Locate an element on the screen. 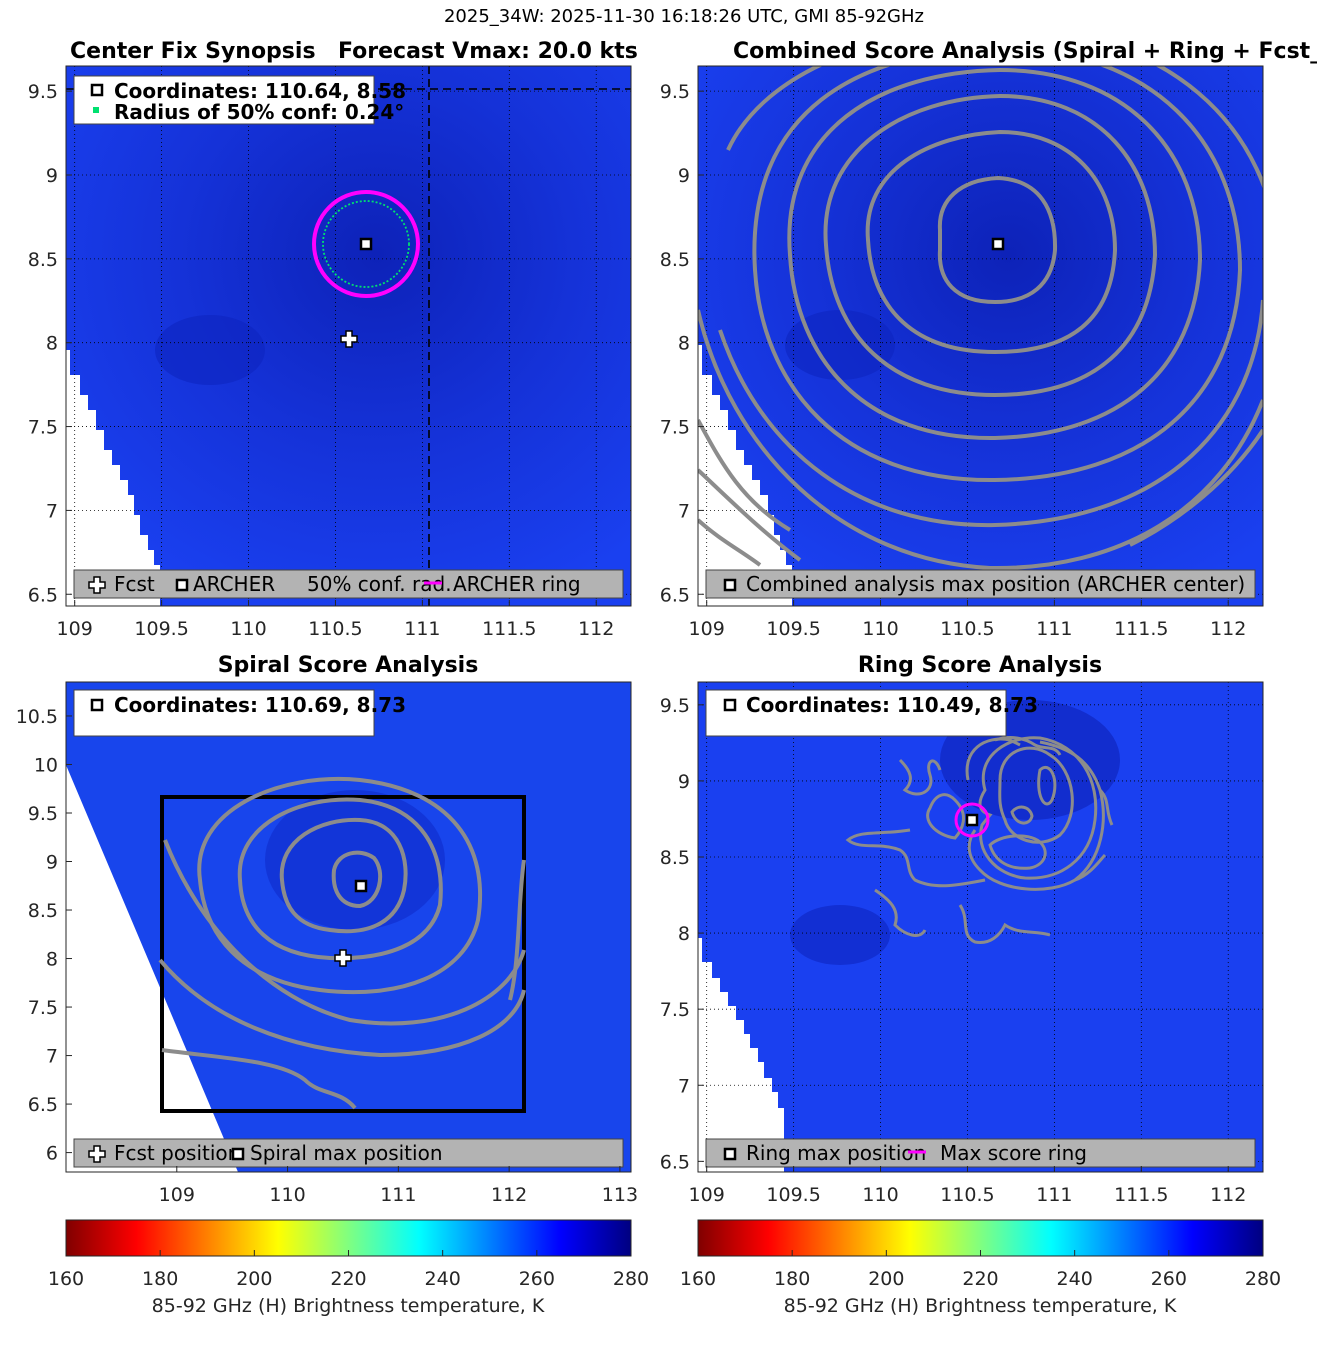 This screenshot has width=1317, height=1355. panel-d-info-coords: Coordinates: 110.49, 8.73 is located at coordinates (892, 705).